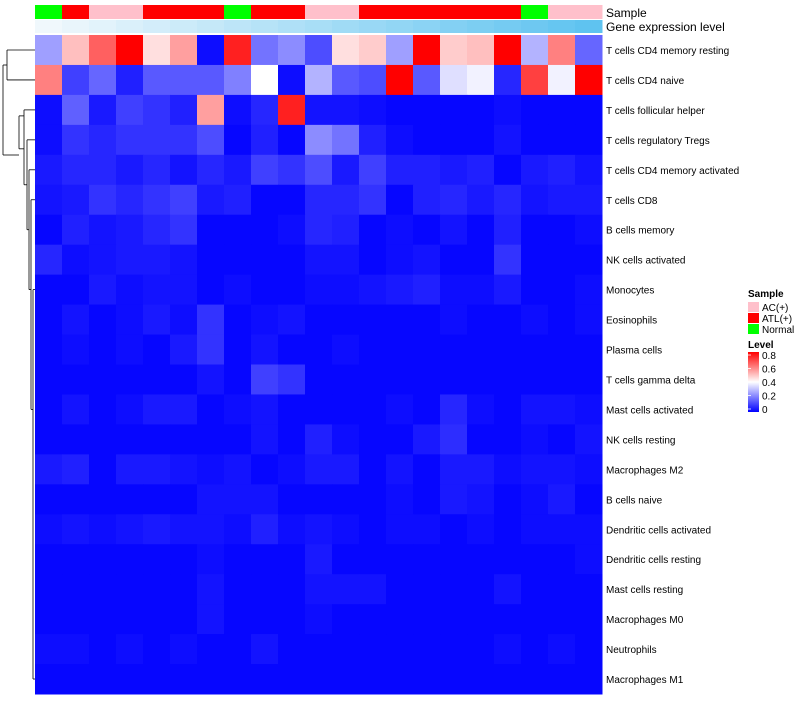 This screenshot has height=705, width=800. I want to click on row-label: T cells gamma delta, so click(651, 380).